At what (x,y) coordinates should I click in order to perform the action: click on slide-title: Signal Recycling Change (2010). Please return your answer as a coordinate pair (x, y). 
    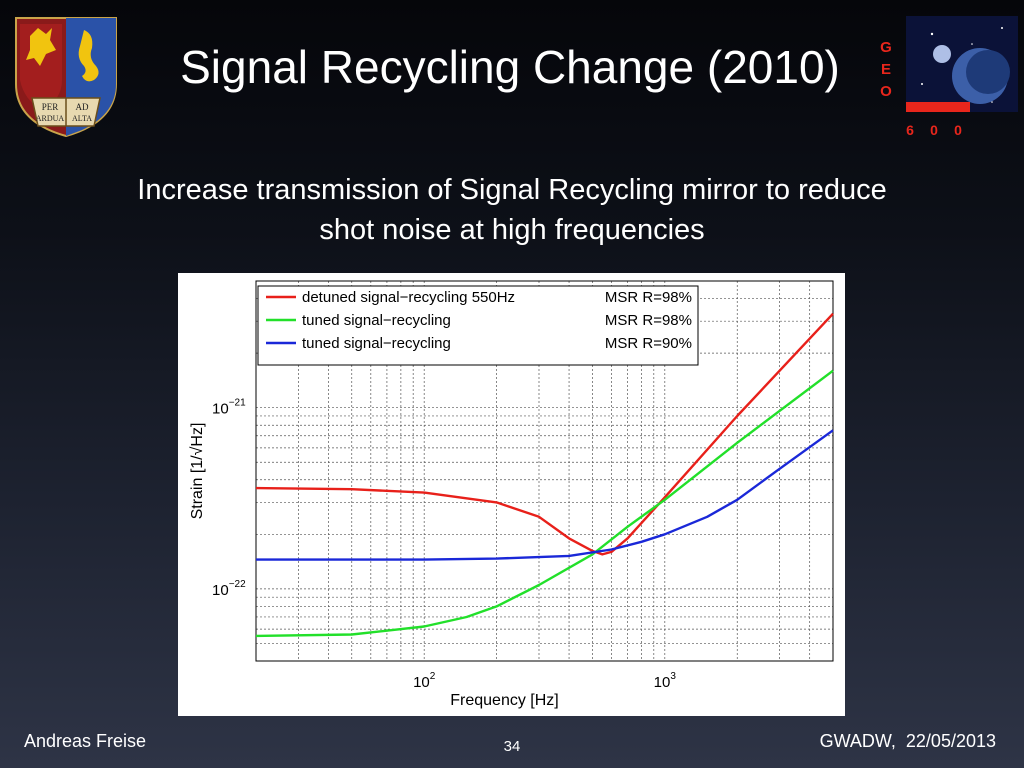
    Looking at the image, I should click on (510, 67).